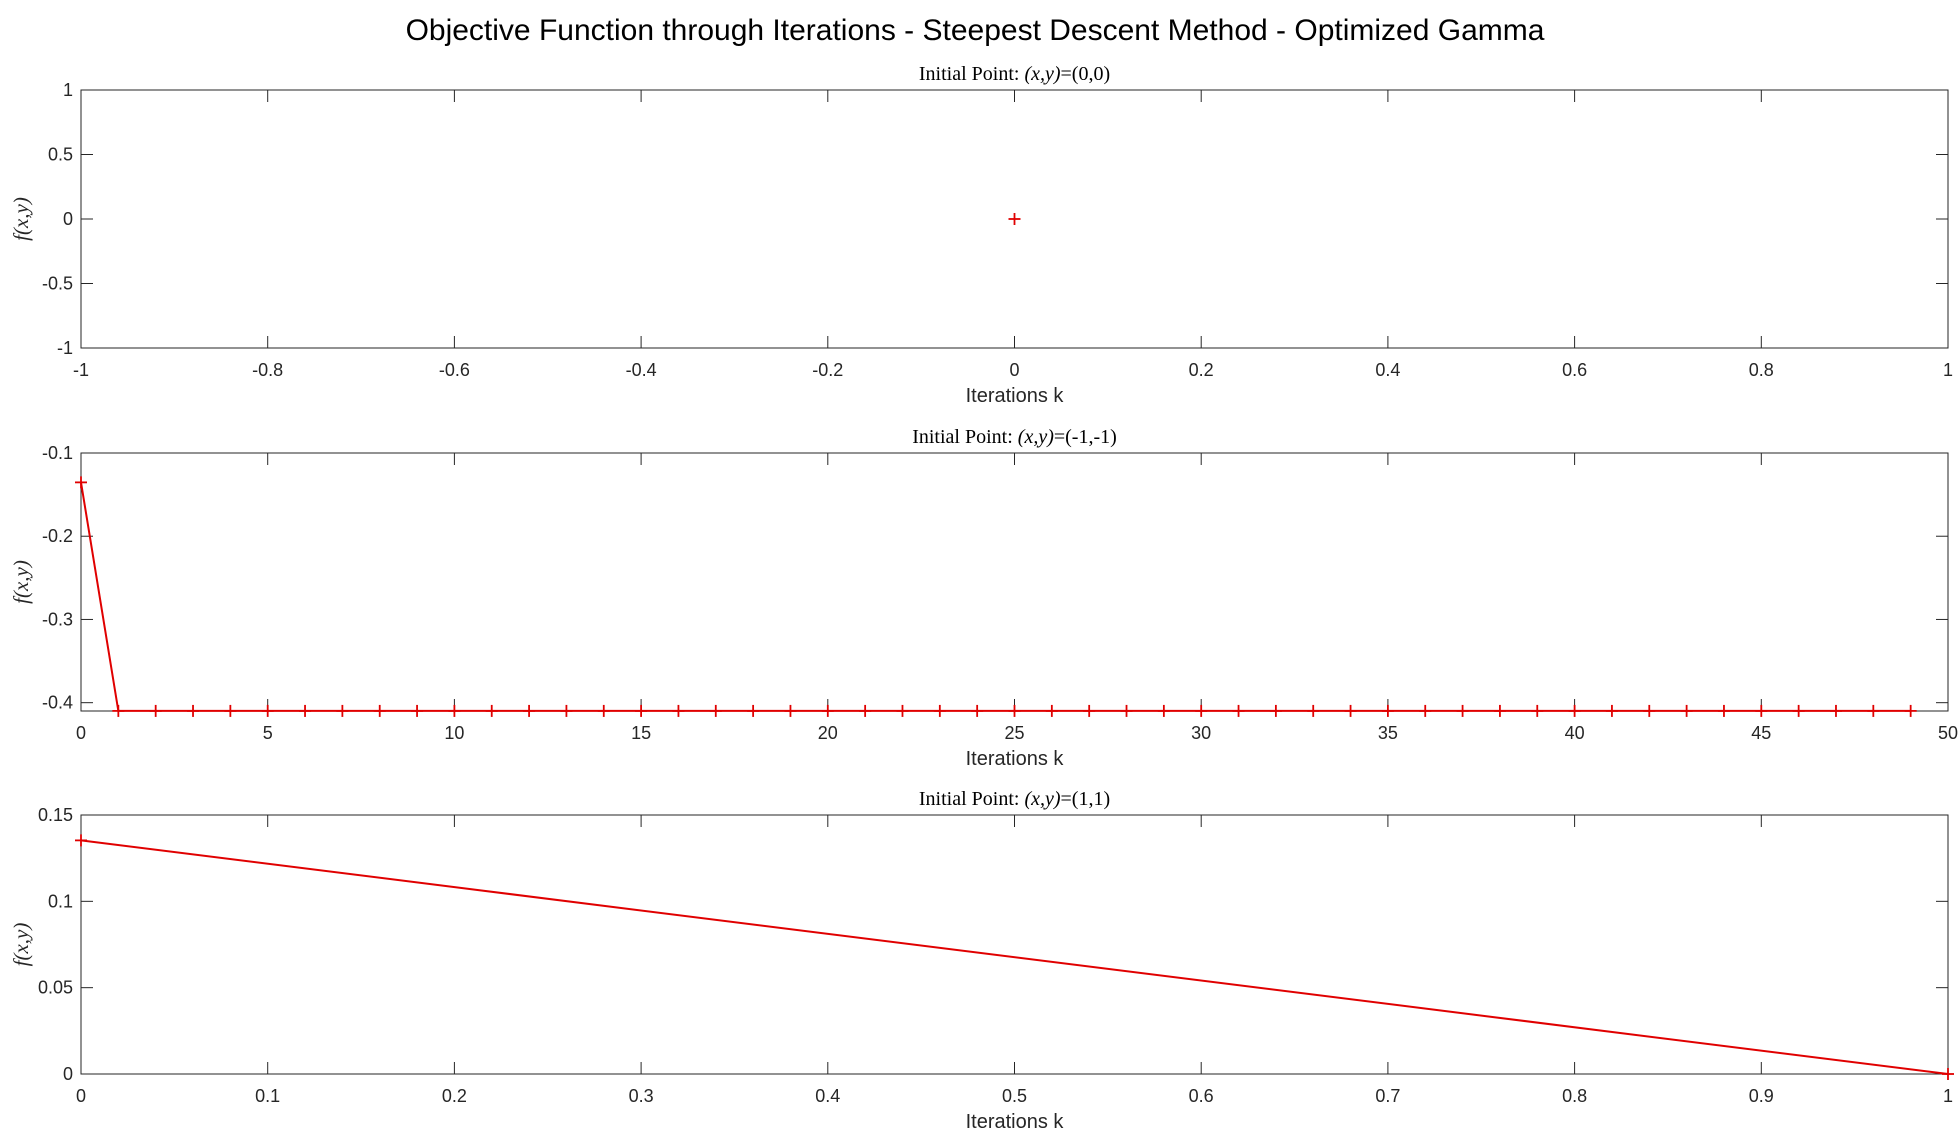 The height and width of the screenshot is (1137, 1960). I want to click on y-tick-label: -0.3, so click(57, 619).